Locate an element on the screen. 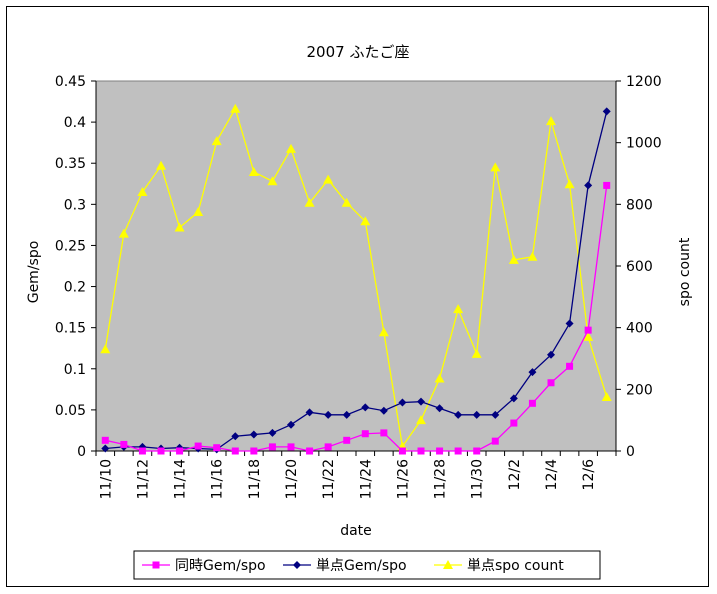 This screenshot has width=717, height=594. x-tick-label: 12/6 is located at coordinates (589, 475).